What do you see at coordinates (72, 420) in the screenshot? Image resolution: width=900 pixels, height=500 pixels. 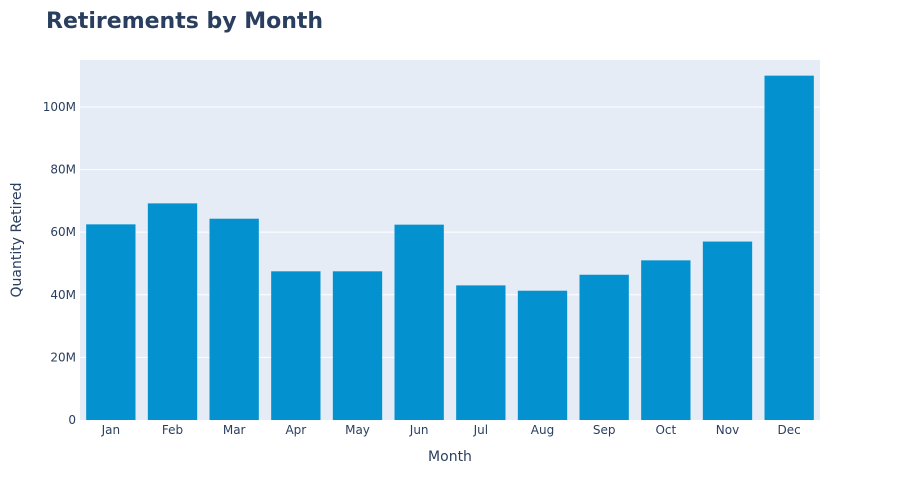 I see `y-tick-label: 0` at bounding box center [72, 420].